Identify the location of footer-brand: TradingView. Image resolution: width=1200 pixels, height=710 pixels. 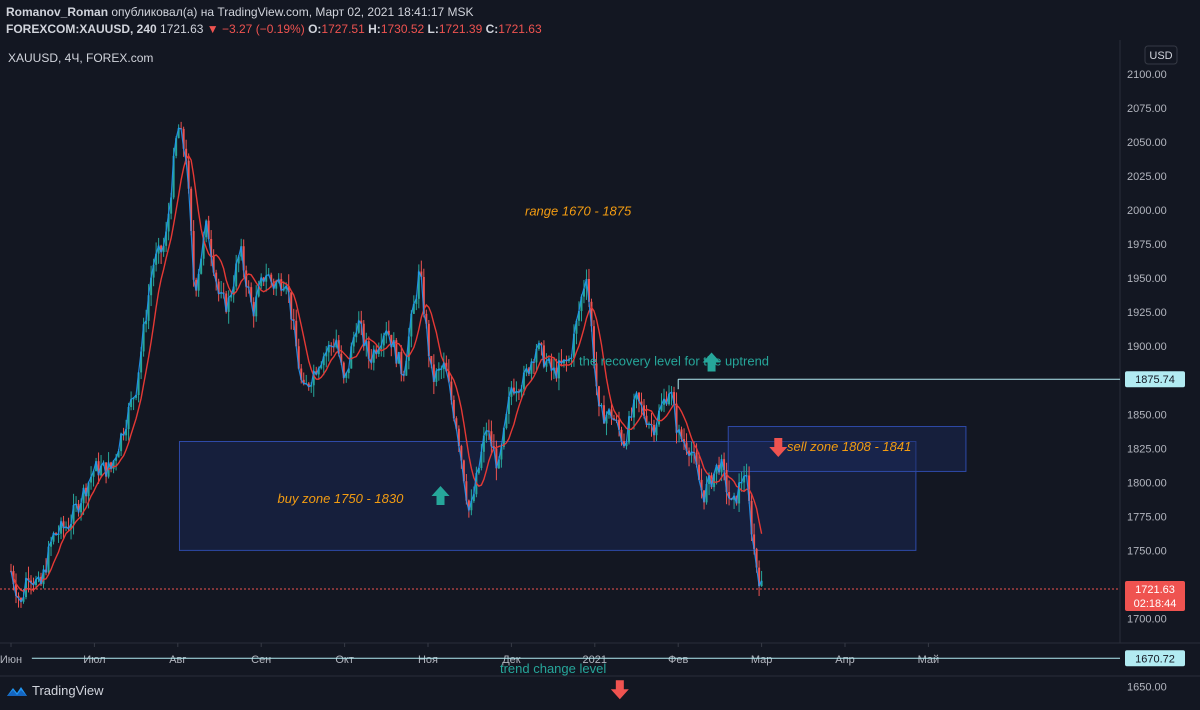
(55, 690).